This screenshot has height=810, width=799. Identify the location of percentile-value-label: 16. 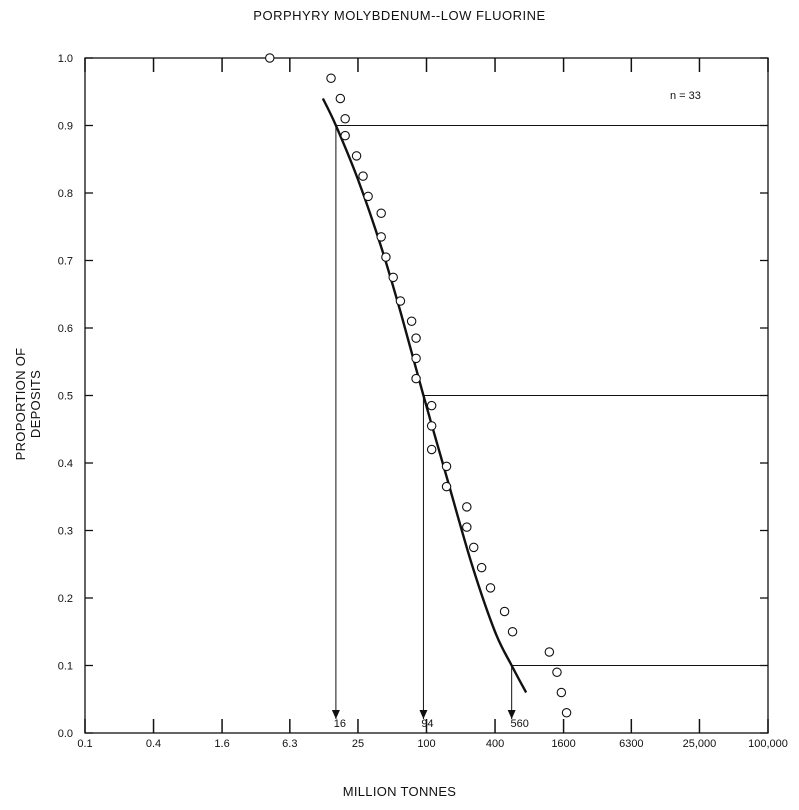
(340, 724).